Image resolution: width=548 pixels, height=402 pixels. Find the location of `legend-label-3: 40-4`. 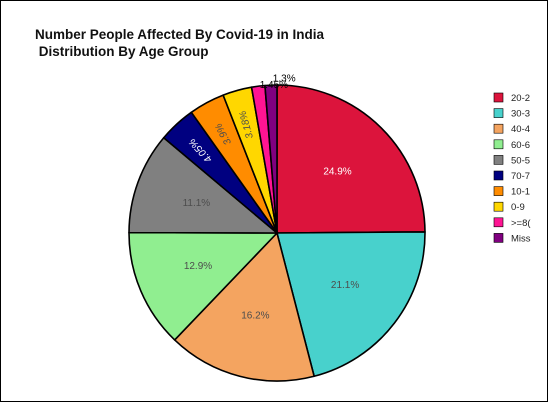

legend-label-3: 40-4 is located at coordinates (520, 129).